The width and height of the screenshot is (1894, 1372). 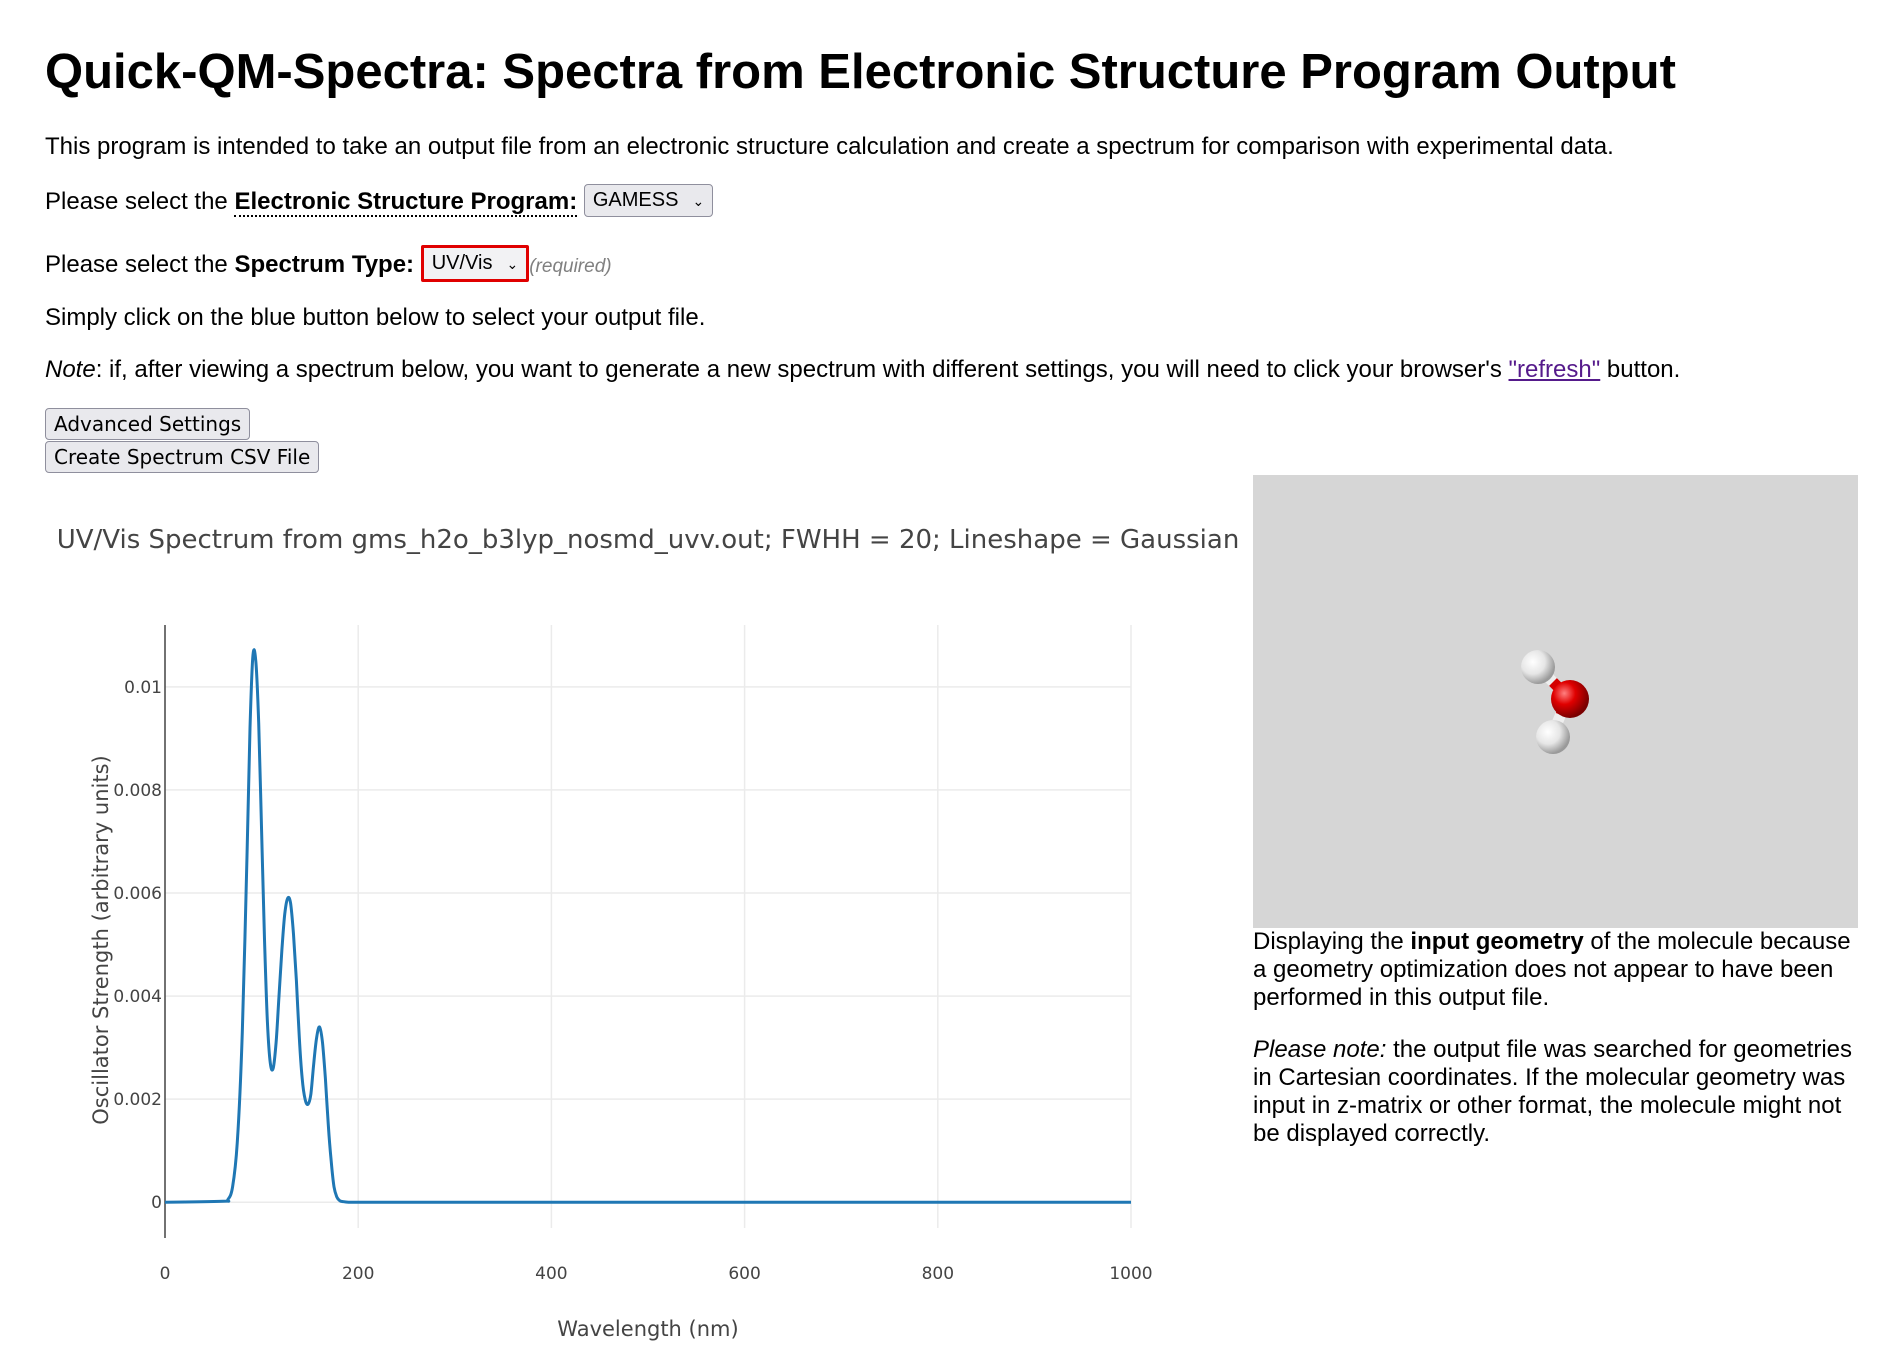 What do you see at coordinates (1640, 369) in the screenshot?
I see `note-end: button.` at bounding box center [1640, 369].